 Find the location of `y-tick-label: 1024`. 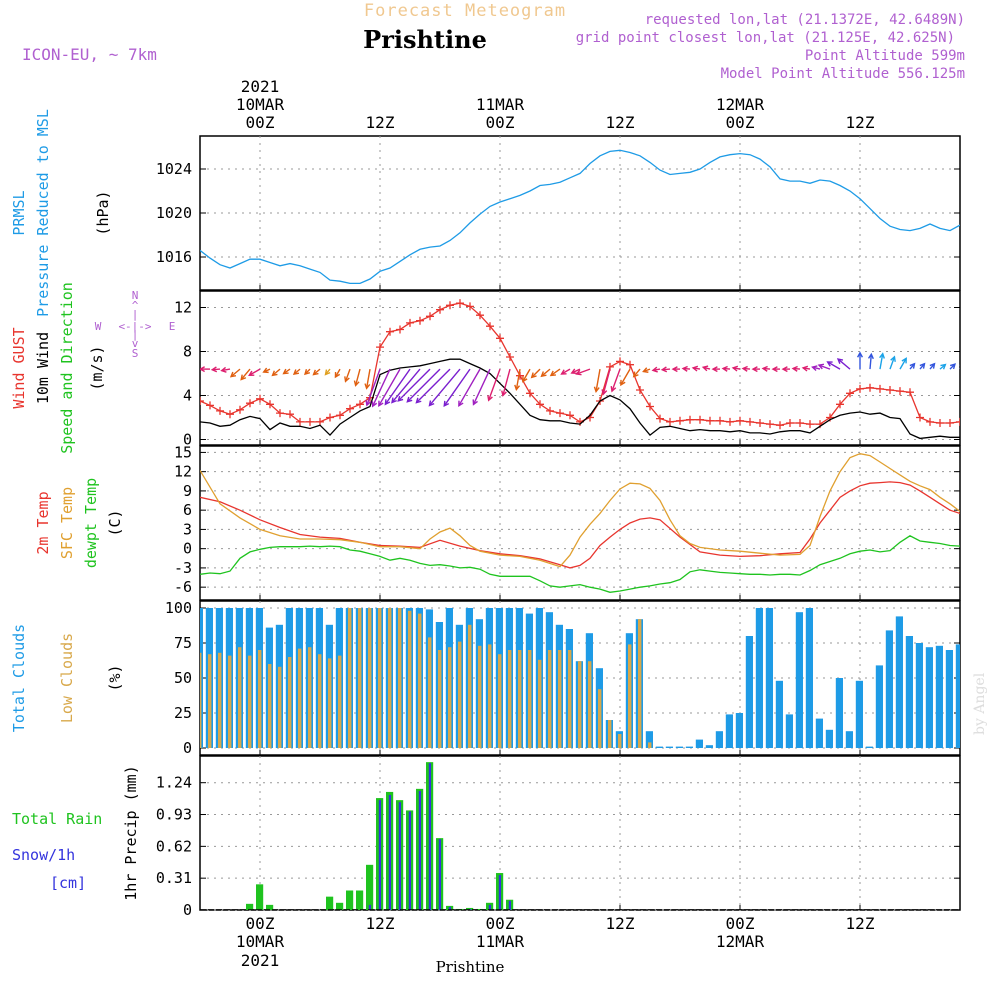

y-tick-label: 1024 is located at coordinates (174, 169).